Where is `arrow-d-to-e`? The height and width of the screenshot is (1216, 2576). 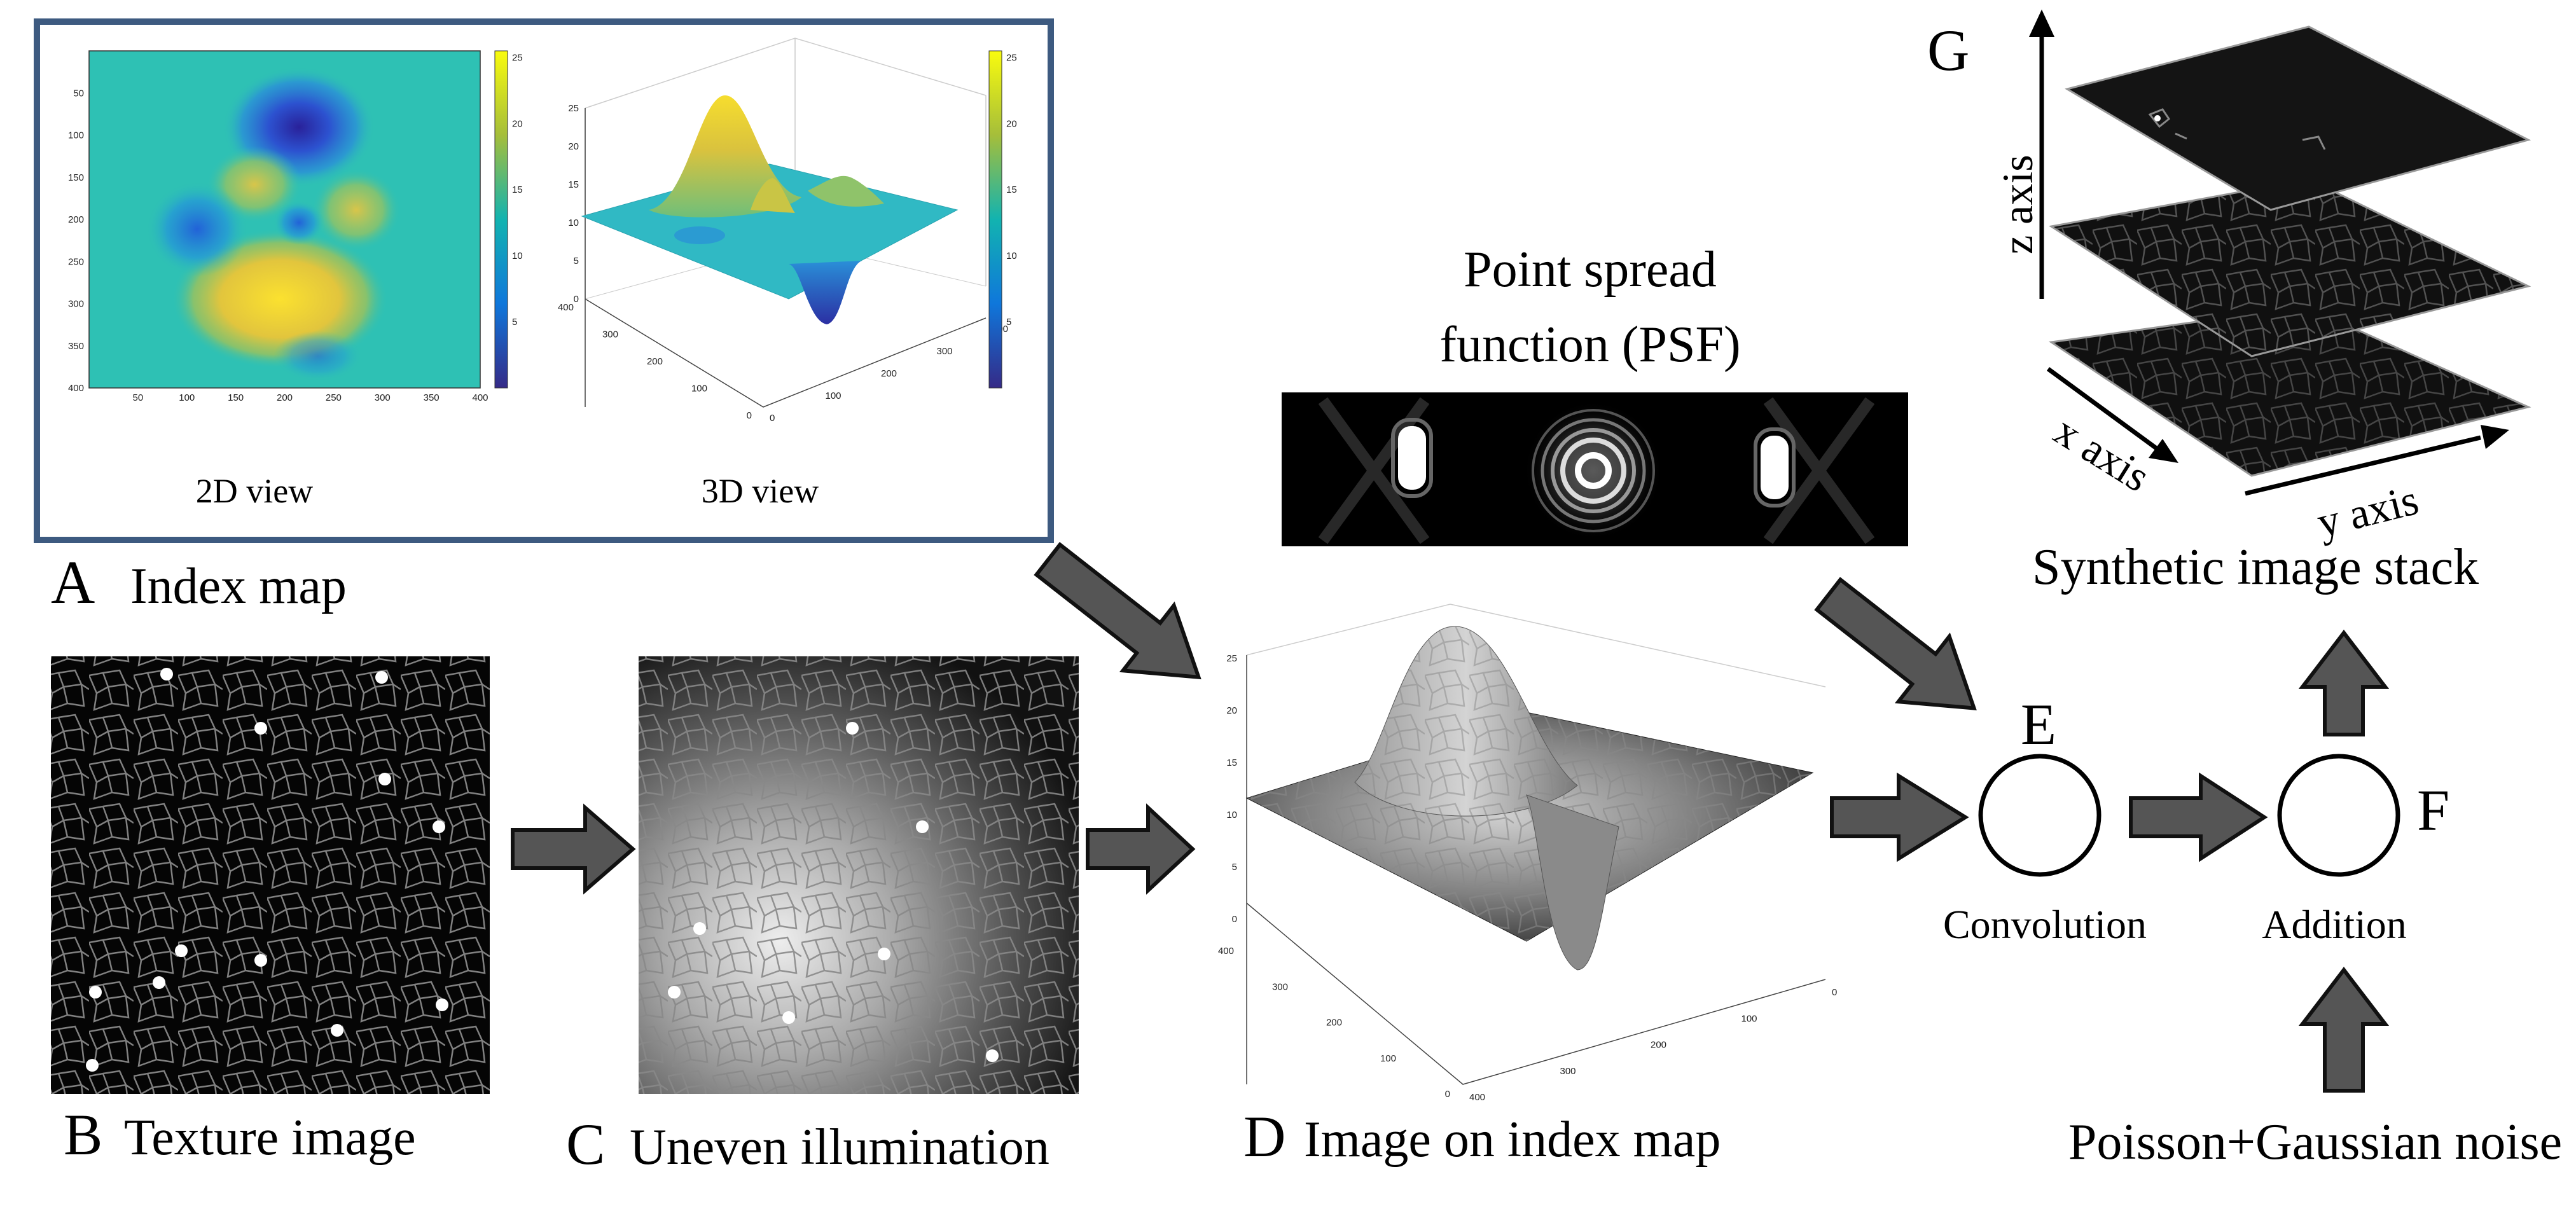
arrow-d-to-e is located at coordinates (1899, 817).